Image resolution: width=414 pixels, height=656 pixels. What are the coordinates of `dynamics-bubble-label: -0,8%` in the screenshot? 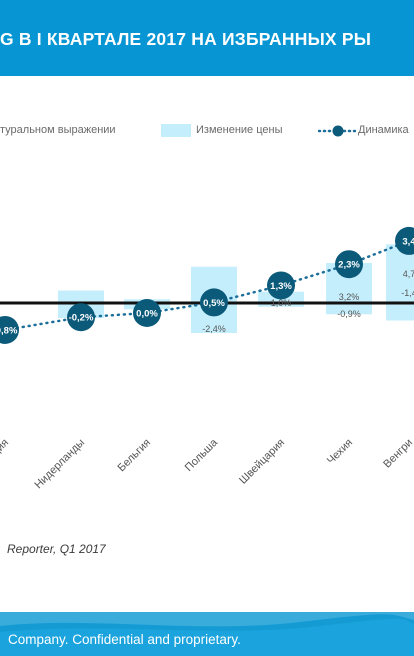 It's located at (9, 330).